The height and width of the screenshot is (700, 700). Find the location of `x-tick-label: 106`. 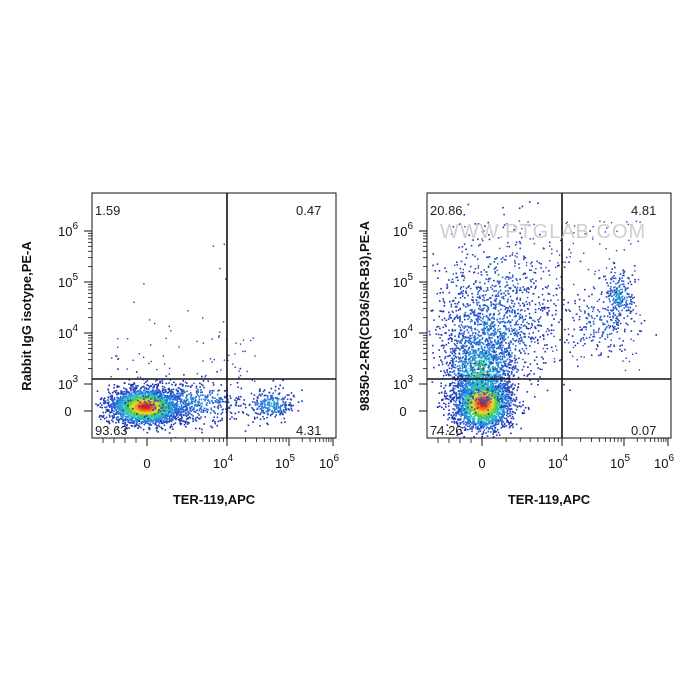

x-tick-label: 106 is located at coordinates (329, 462).